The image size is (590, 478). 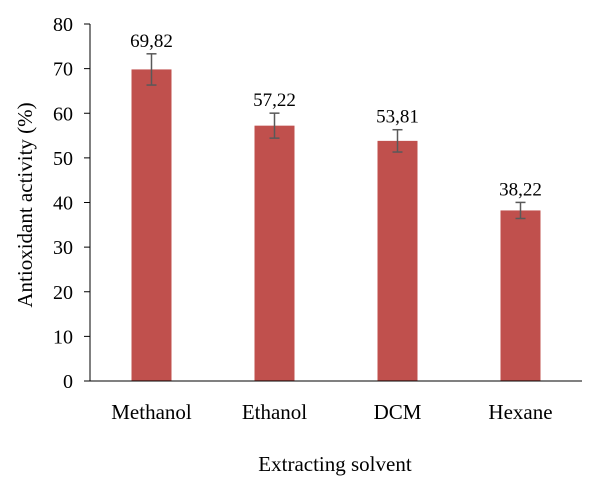 I want to click on y-tick-label: 60, so click(x=63, y=114).